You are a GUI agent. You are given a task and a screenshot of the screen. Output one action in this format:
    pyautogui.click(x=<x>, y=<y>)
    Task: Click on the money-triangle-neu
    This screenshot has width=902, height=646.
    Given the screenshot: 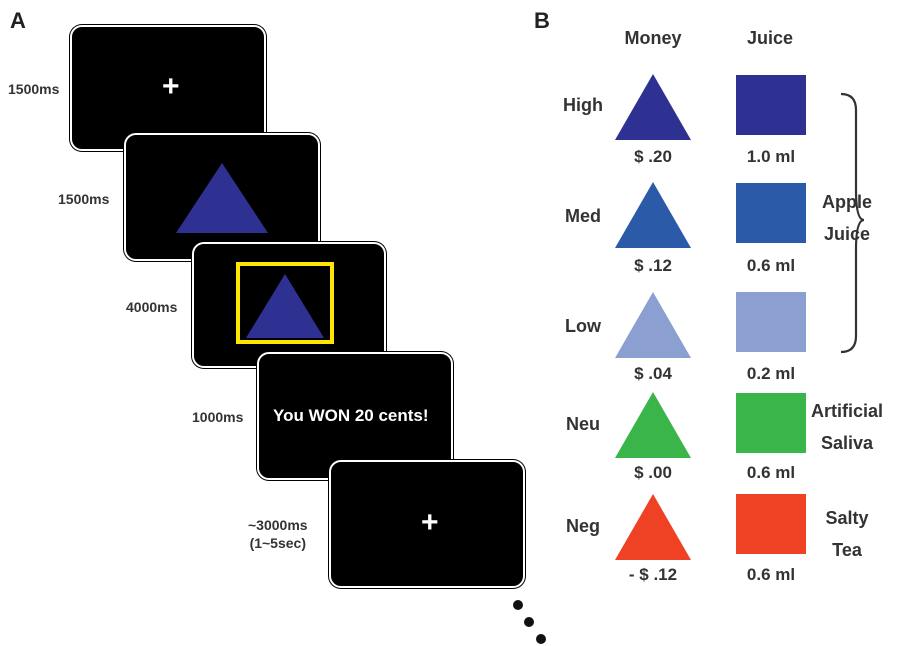 What is the action you would take?
    pyautogui.click(x=653, y=425)
    